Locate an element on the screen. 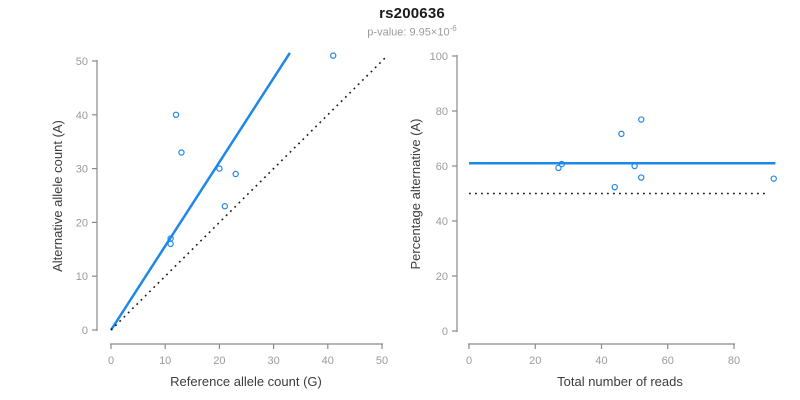 The width and height of the screenshot is (800, 400). figure-title: rs200636 is located at coordinates (412, 13).